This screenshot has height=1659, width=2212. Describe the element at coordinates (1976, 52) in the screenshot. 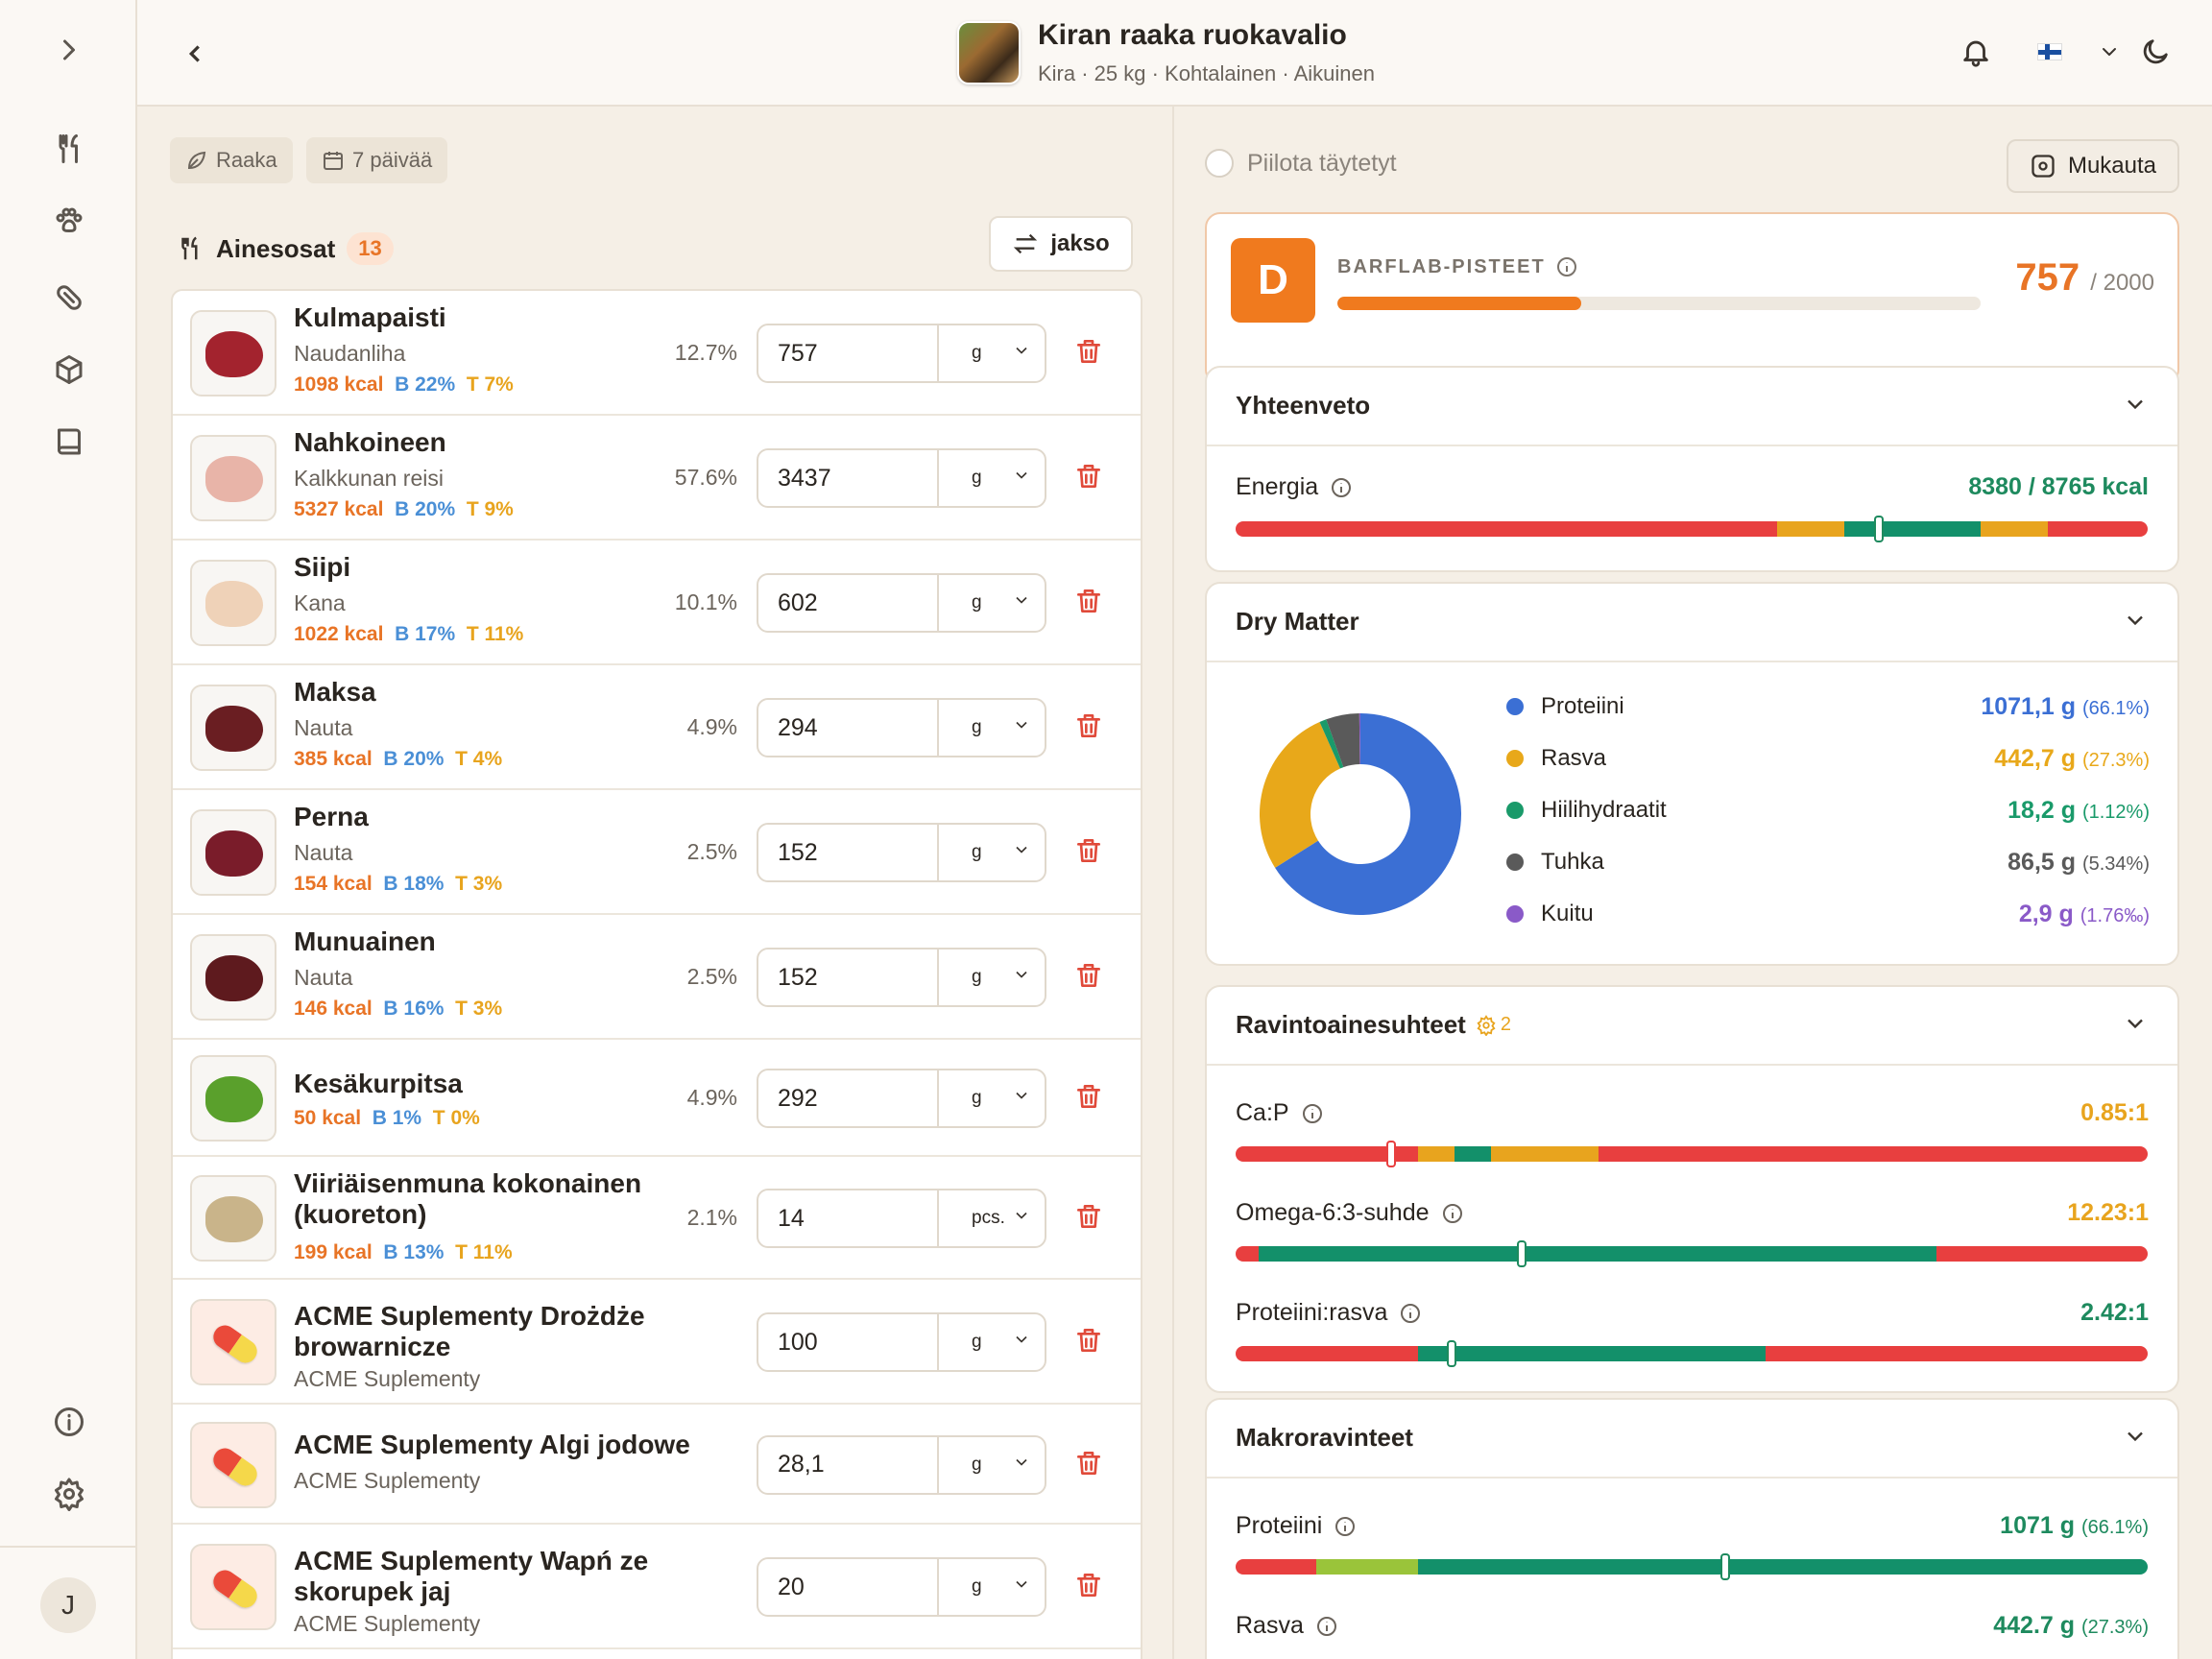

I see `bell-icon` at that location.